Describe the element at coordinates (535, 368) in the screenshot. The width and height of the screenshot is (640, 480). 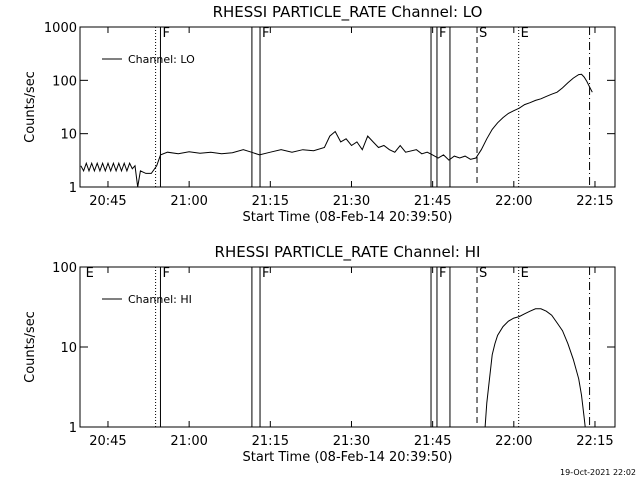
I see `data-line` at that location.